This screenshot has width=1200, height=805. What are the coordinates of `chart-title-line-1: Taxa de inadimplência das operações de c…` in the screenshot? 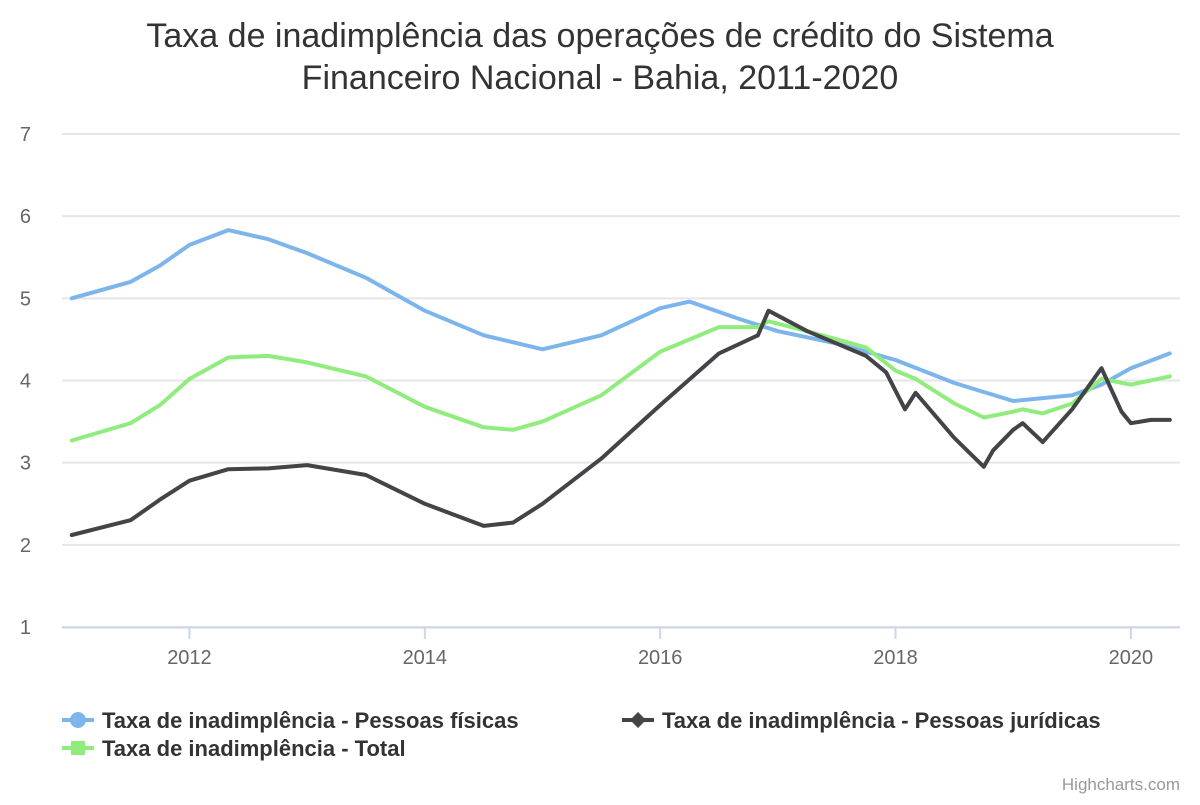 It's located at (599, 36).